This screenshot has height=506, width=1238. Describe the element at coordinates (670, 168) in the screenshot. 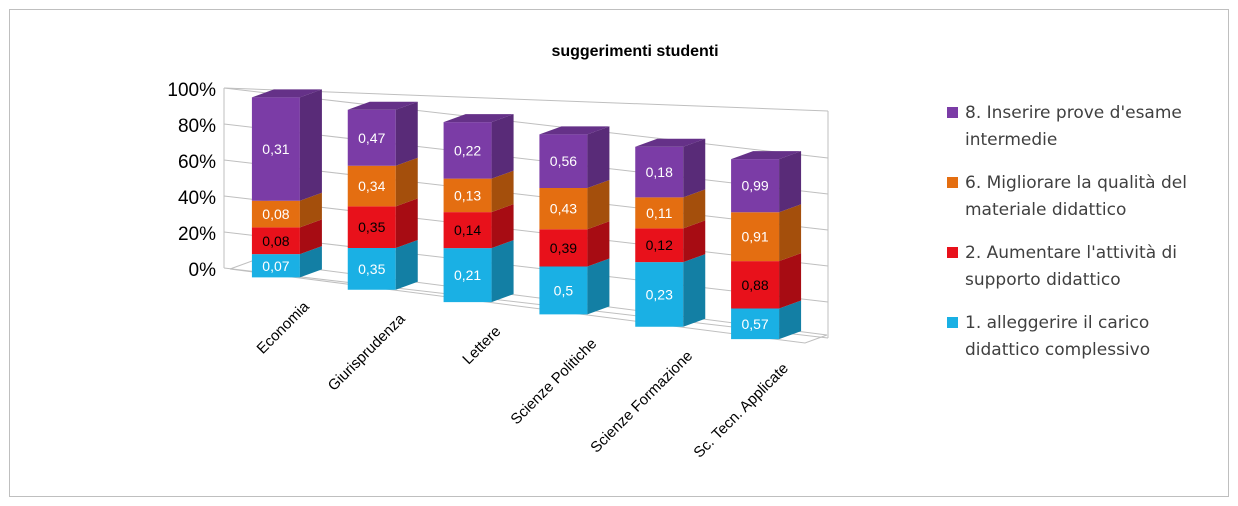

I see `bar-segment: 0,18` at that location.